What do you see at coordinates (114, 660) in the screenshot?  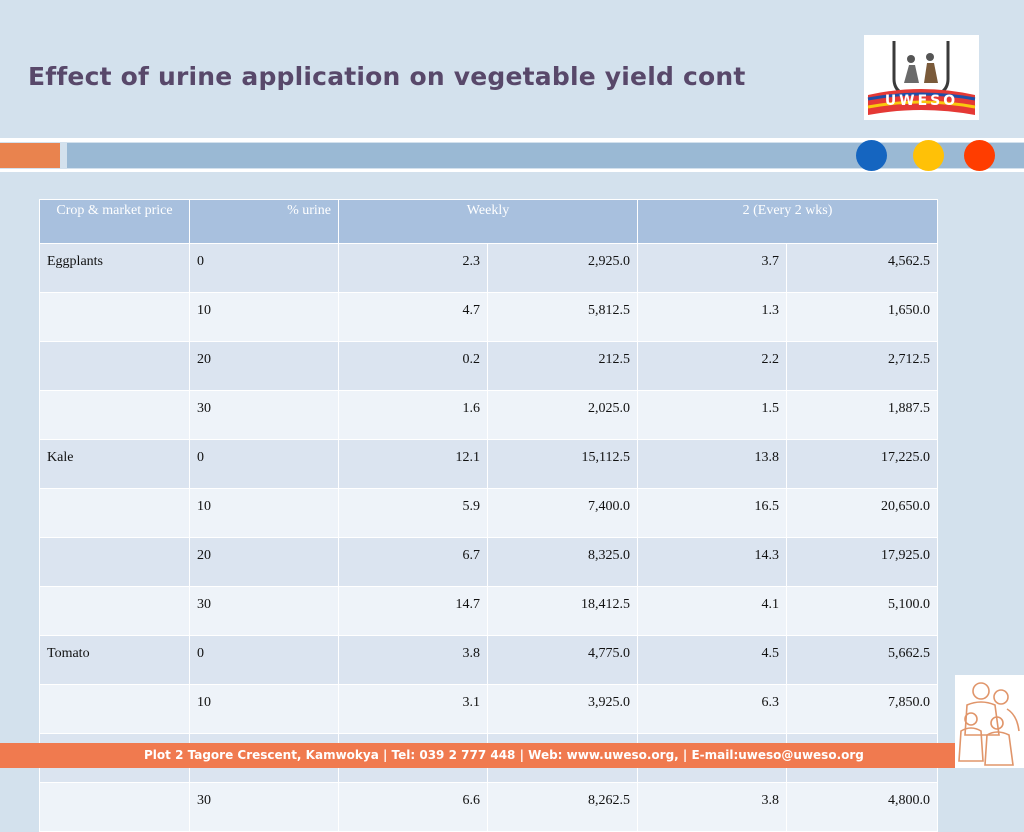 I see `crop-cell: Tomato` at bounding box center [114, 660].